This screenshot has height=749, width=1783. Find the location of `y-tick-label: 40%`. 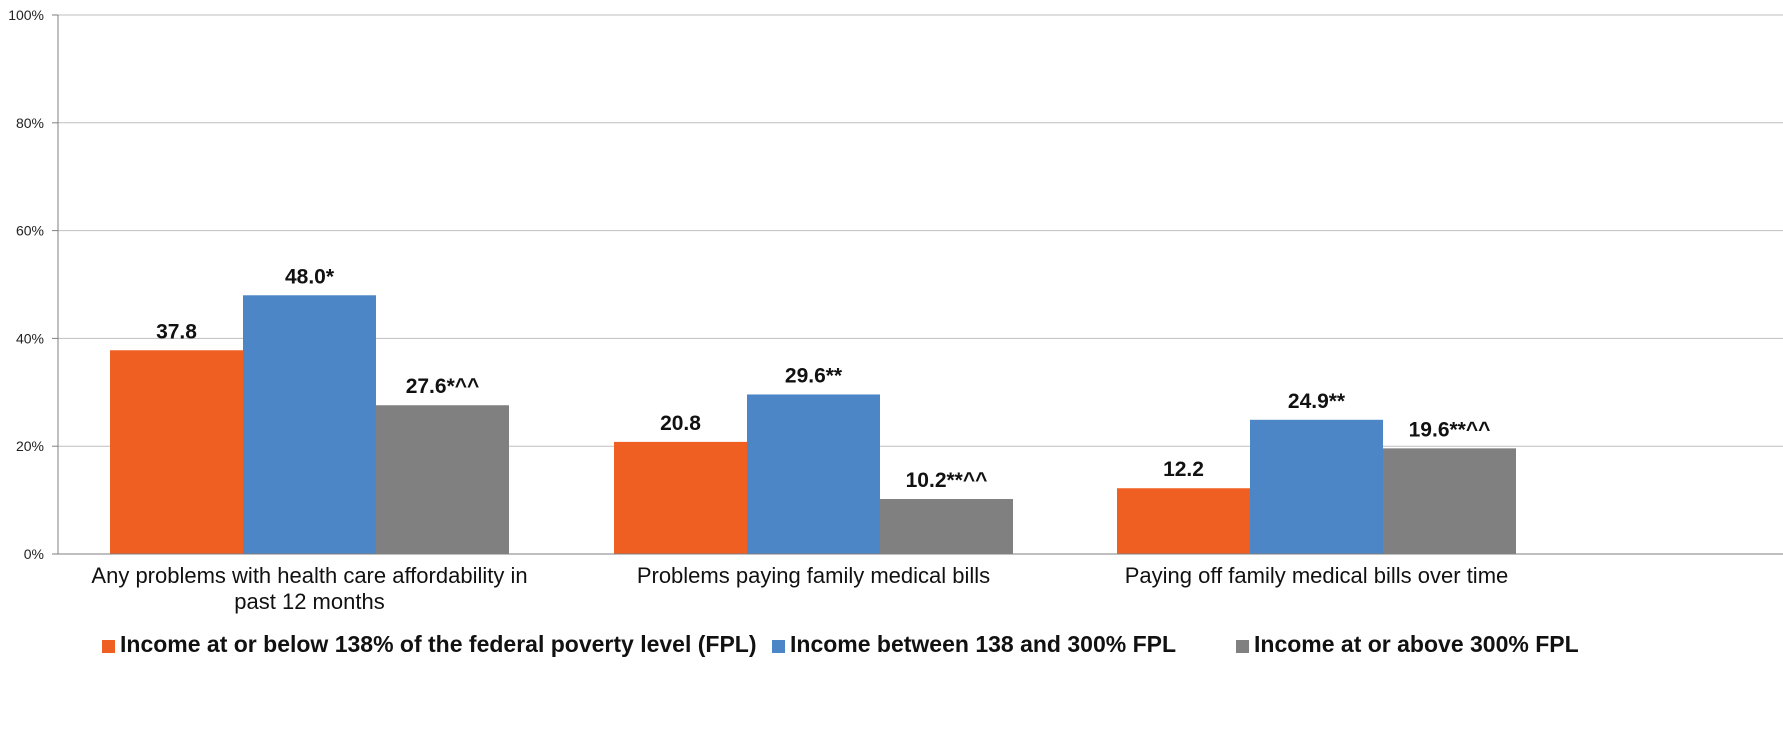

y-tick-label: 40% is located at coordinates (30, 338).